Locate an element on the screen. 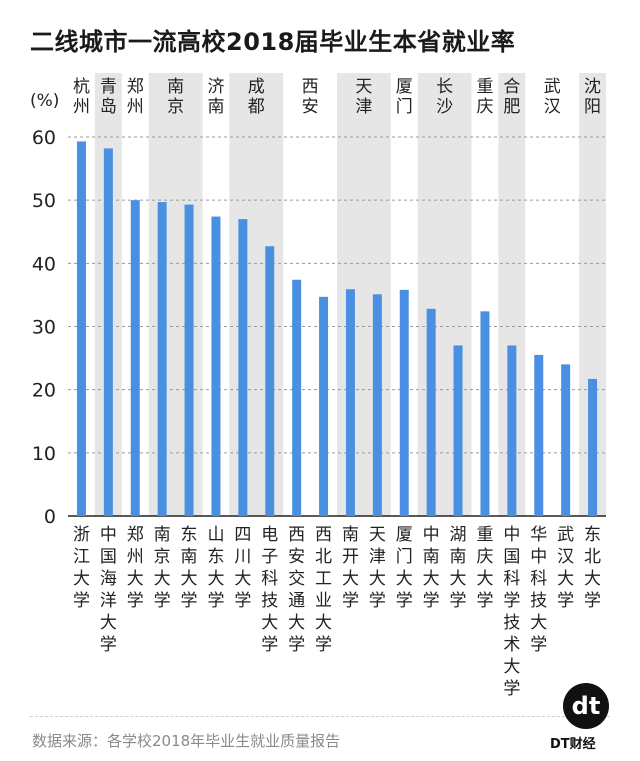 Image resolution: width=640 pixels, height=761 pixels. city-label: 青岛 is located at coordinates (108, 97).